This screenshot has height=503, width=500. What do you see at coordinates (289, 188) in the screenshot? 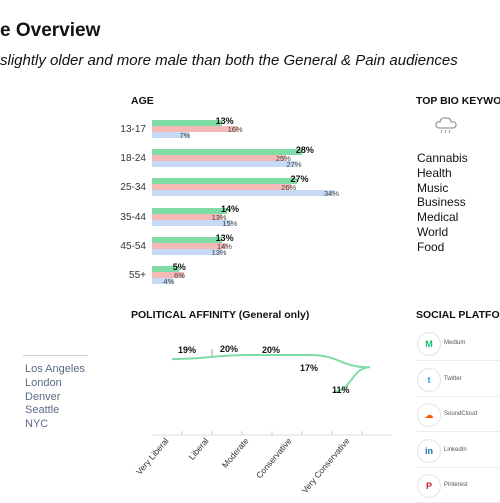
I see `age-value-label: 26%` at bounding box center [289, 188].